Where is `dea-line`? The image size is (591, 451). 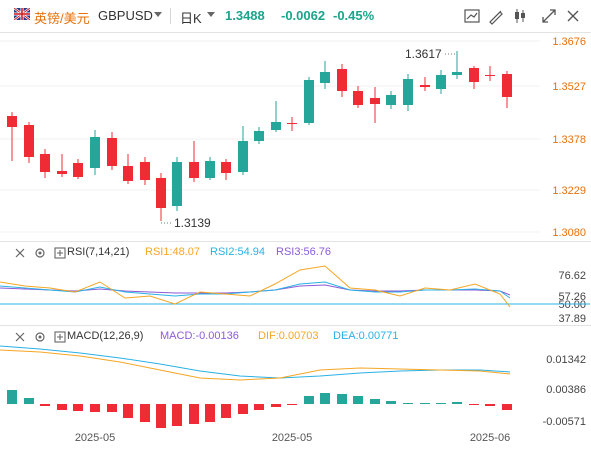 dea-line is located at coordinates (255, 362).